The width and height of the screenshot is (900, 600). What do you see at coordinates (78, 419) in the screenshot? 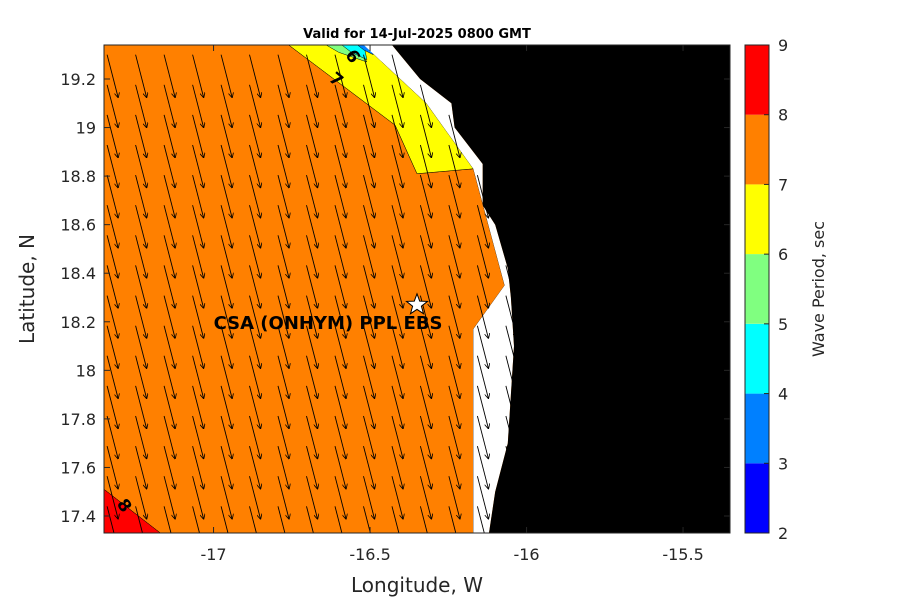
I see `y-tick-label: 17.8` at bounding box center [78, 419].